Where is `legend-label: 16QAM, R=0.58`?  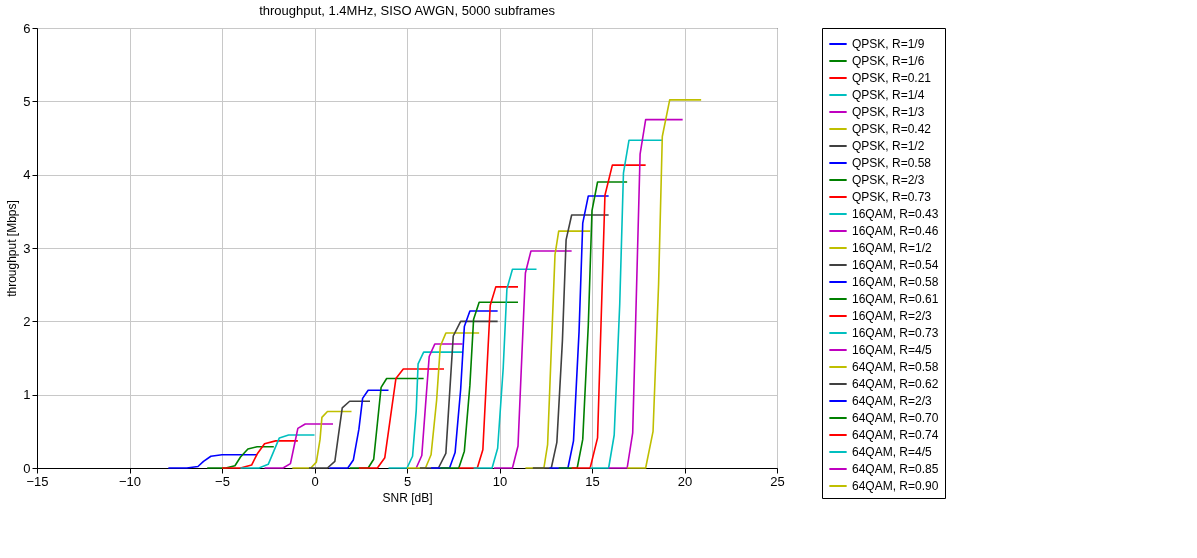 legend-label: 16QAM, R=0.58 is located at coordinates (895, 282).